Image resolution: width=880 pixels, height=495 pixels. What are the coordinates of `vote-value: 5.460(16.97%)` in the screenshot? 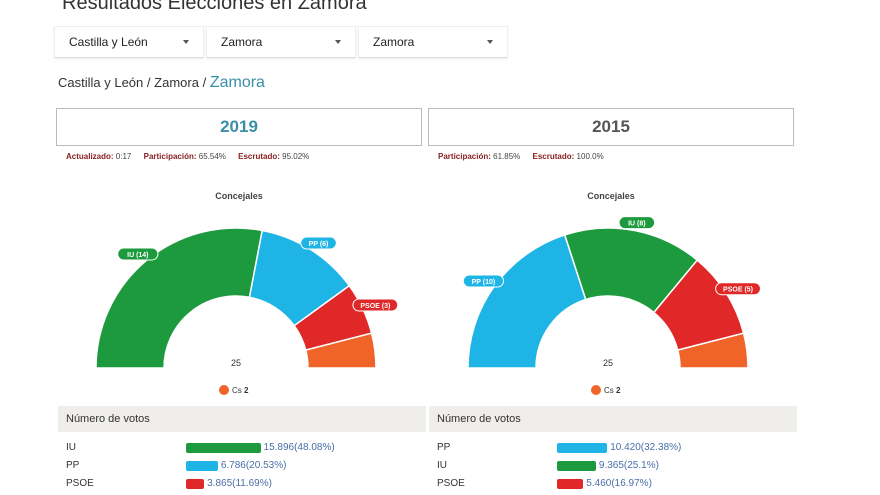 It's located at (619, 483).